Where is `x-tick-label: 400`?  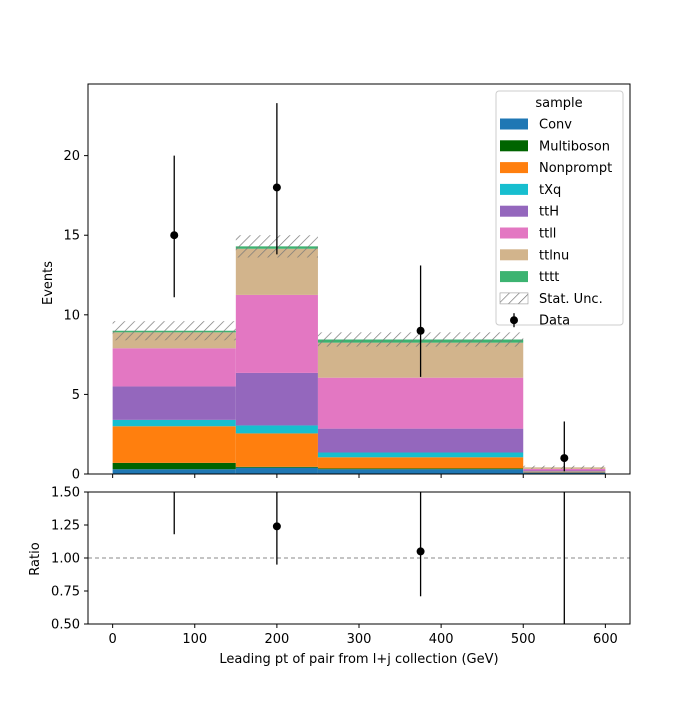
x-tick-label: 400 is located at coordinates (441, 639).